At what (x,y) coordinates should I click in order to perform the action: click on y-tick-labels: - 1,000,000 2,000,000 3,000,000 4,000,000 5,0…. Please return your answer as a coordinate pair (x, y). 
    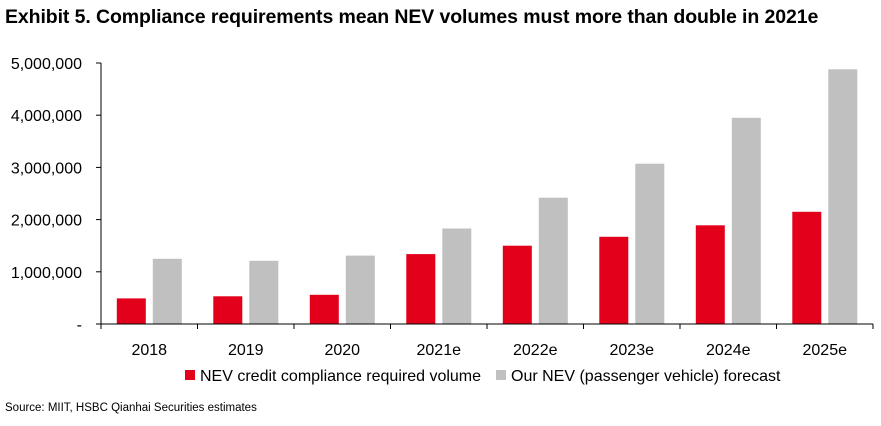
    Looking at the image, I should click on (46, 195).